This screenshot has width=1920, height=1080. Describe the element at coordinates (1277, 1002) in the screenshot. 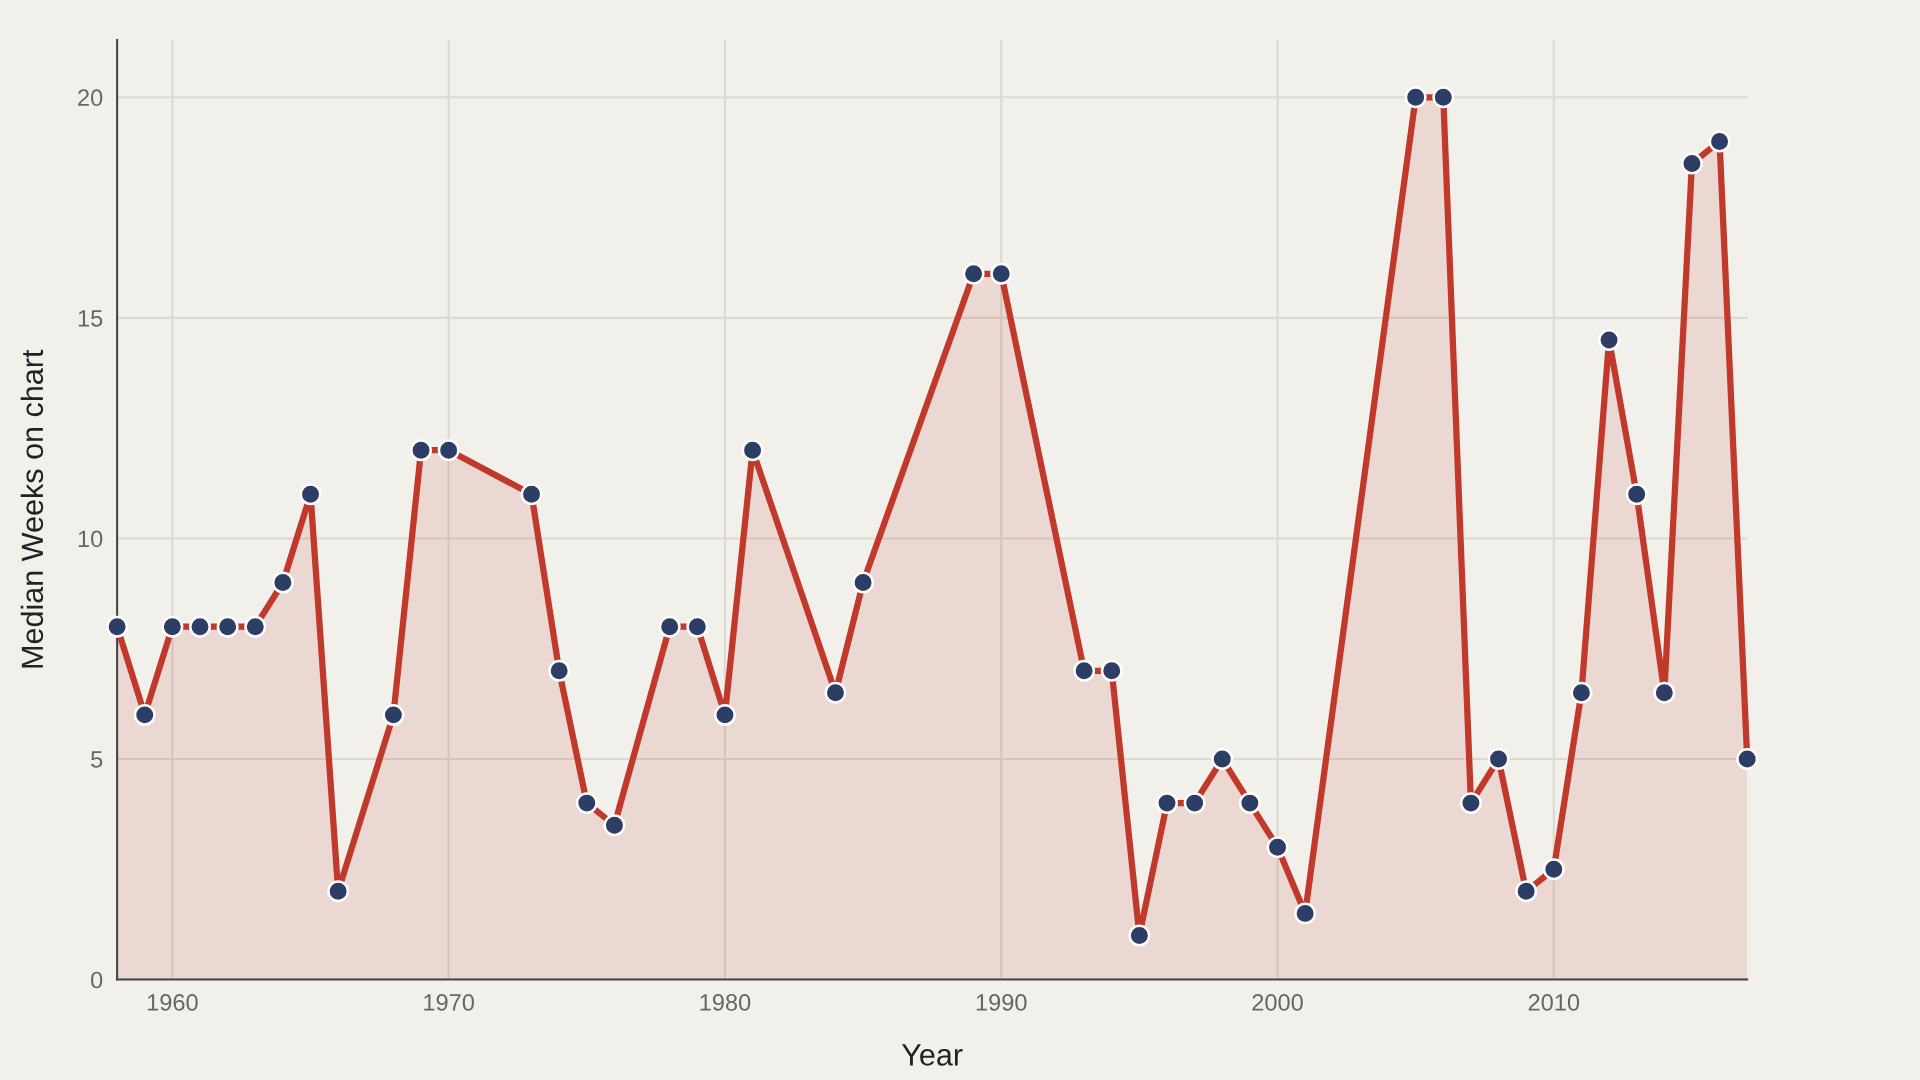

I see `x-tick-label: 2000` at that location.